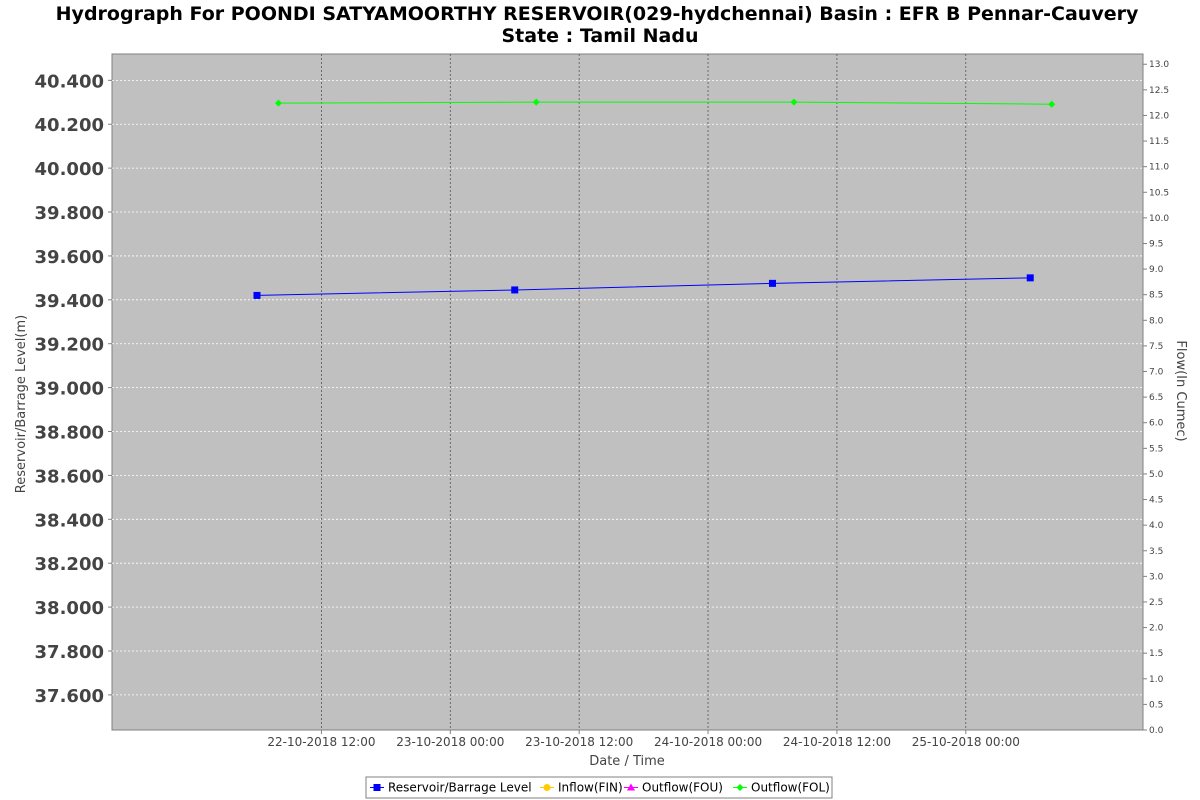 This screenshot has width=1200, height=800. Describe the element at coordinates (69, 608) in the screenshot. I see `left-tick-label: 38.000` at that location.